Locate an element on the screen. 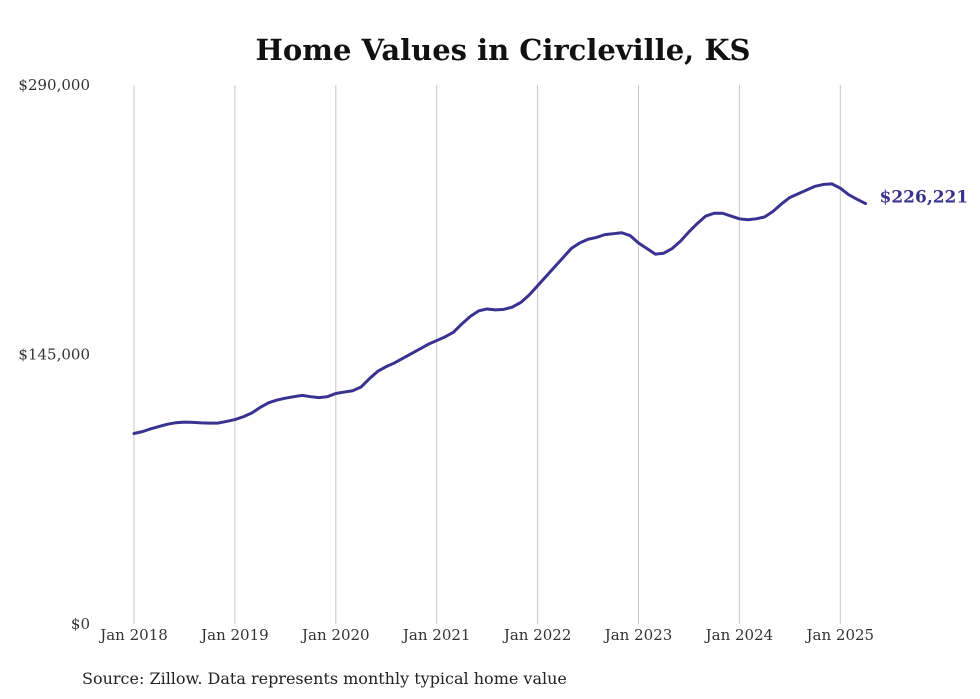 This screenshot has width=980, height=699. y-axis-ticks: $0 $145,000 $290,000 is located at coordinates (54, 354).